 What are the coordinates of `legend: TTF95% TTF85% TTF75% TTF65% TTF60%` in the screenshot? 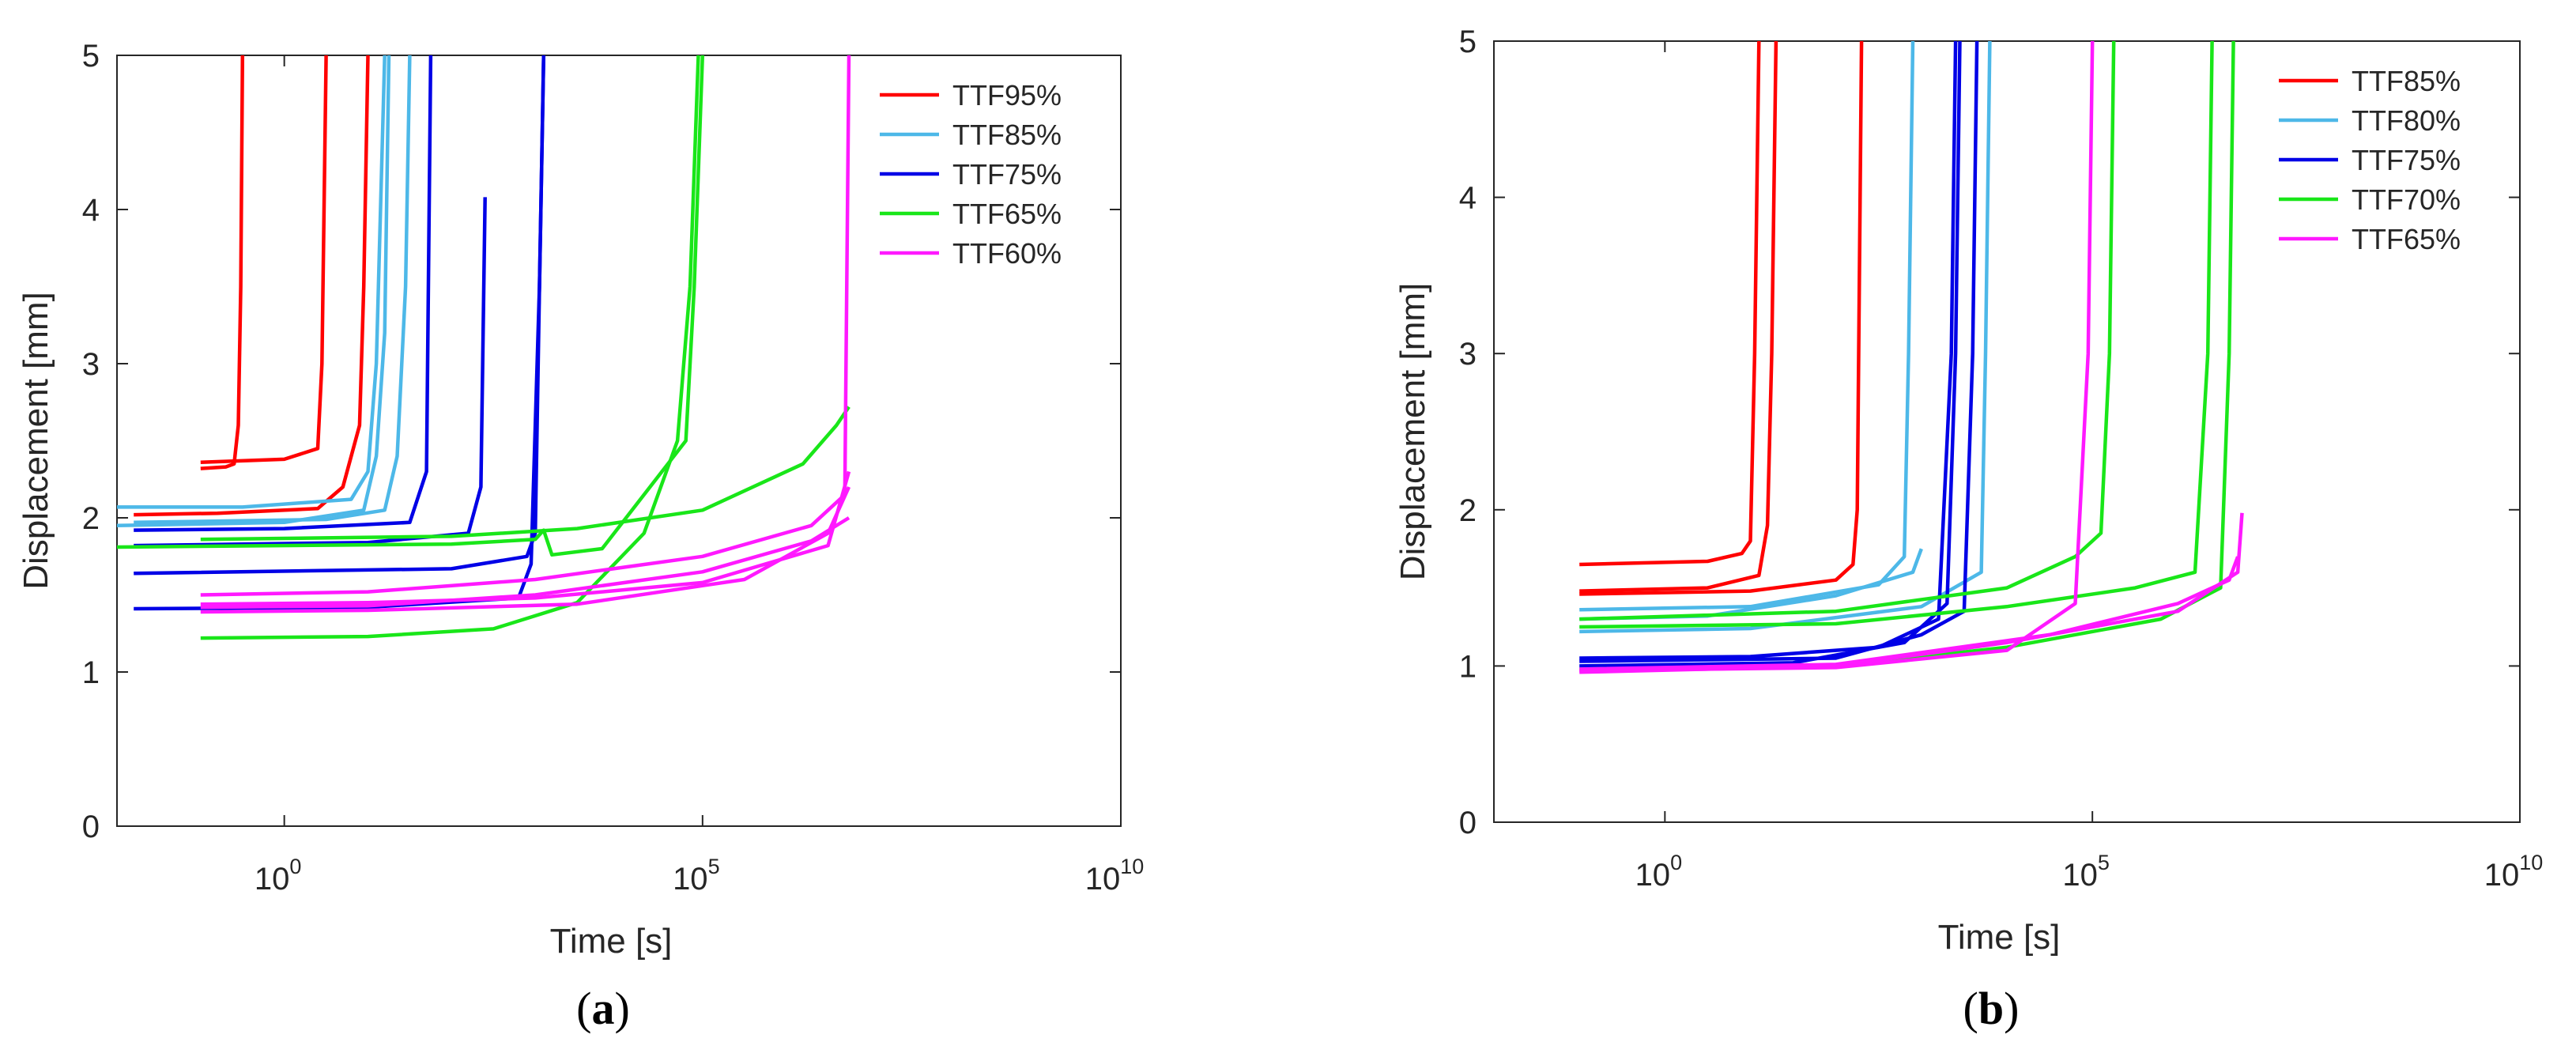 It's located at (971, 174).